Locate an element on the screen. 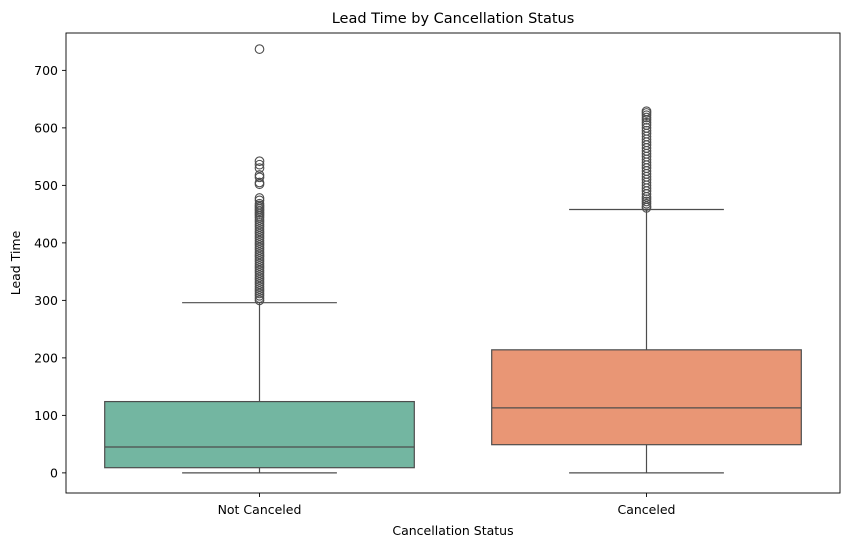 This screenshot has height=547, width=850. y-tick-label: 200 is located at coordinates (46, 357).